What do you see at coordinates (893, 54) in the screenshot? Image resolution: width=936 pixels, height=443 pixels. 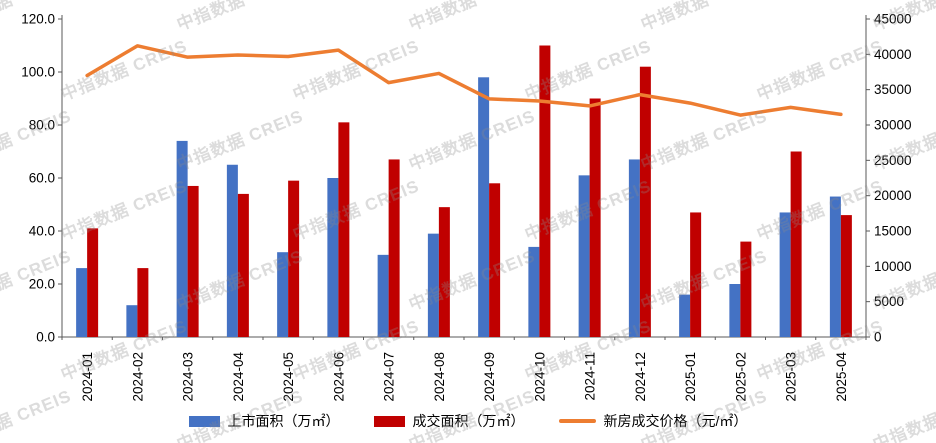 I see `right-axis-tick-label: 40000` at bounding box center [893, 54].